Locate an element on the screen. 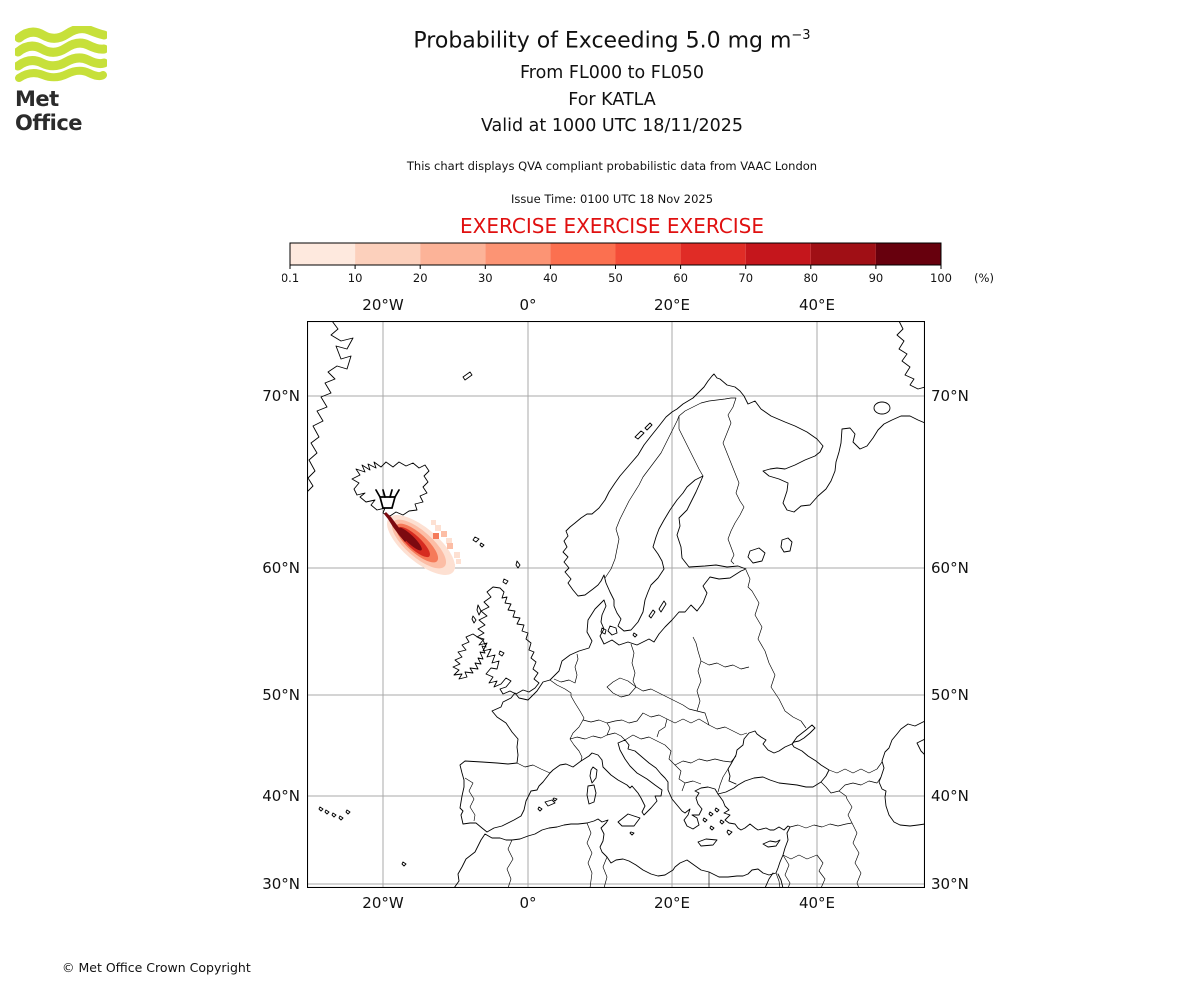 The image size is (1200, 1000). logo-text: Met Office is located at coordinates (49, 111).